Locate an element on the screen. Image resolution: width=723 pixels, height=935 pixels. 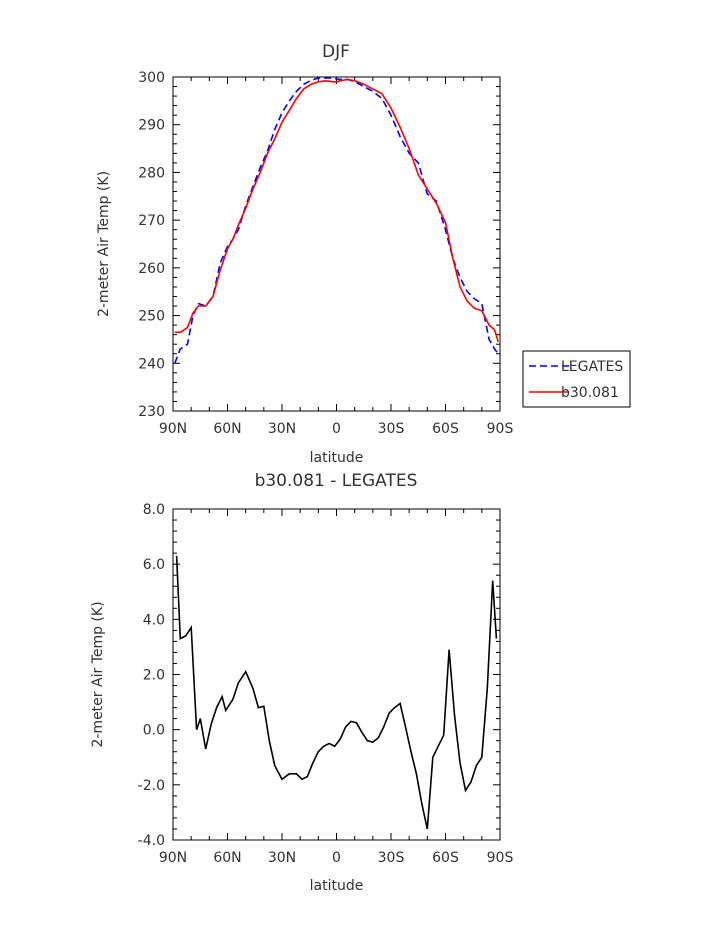
y-tick-label: 290 is located at coordinates (151, 126).